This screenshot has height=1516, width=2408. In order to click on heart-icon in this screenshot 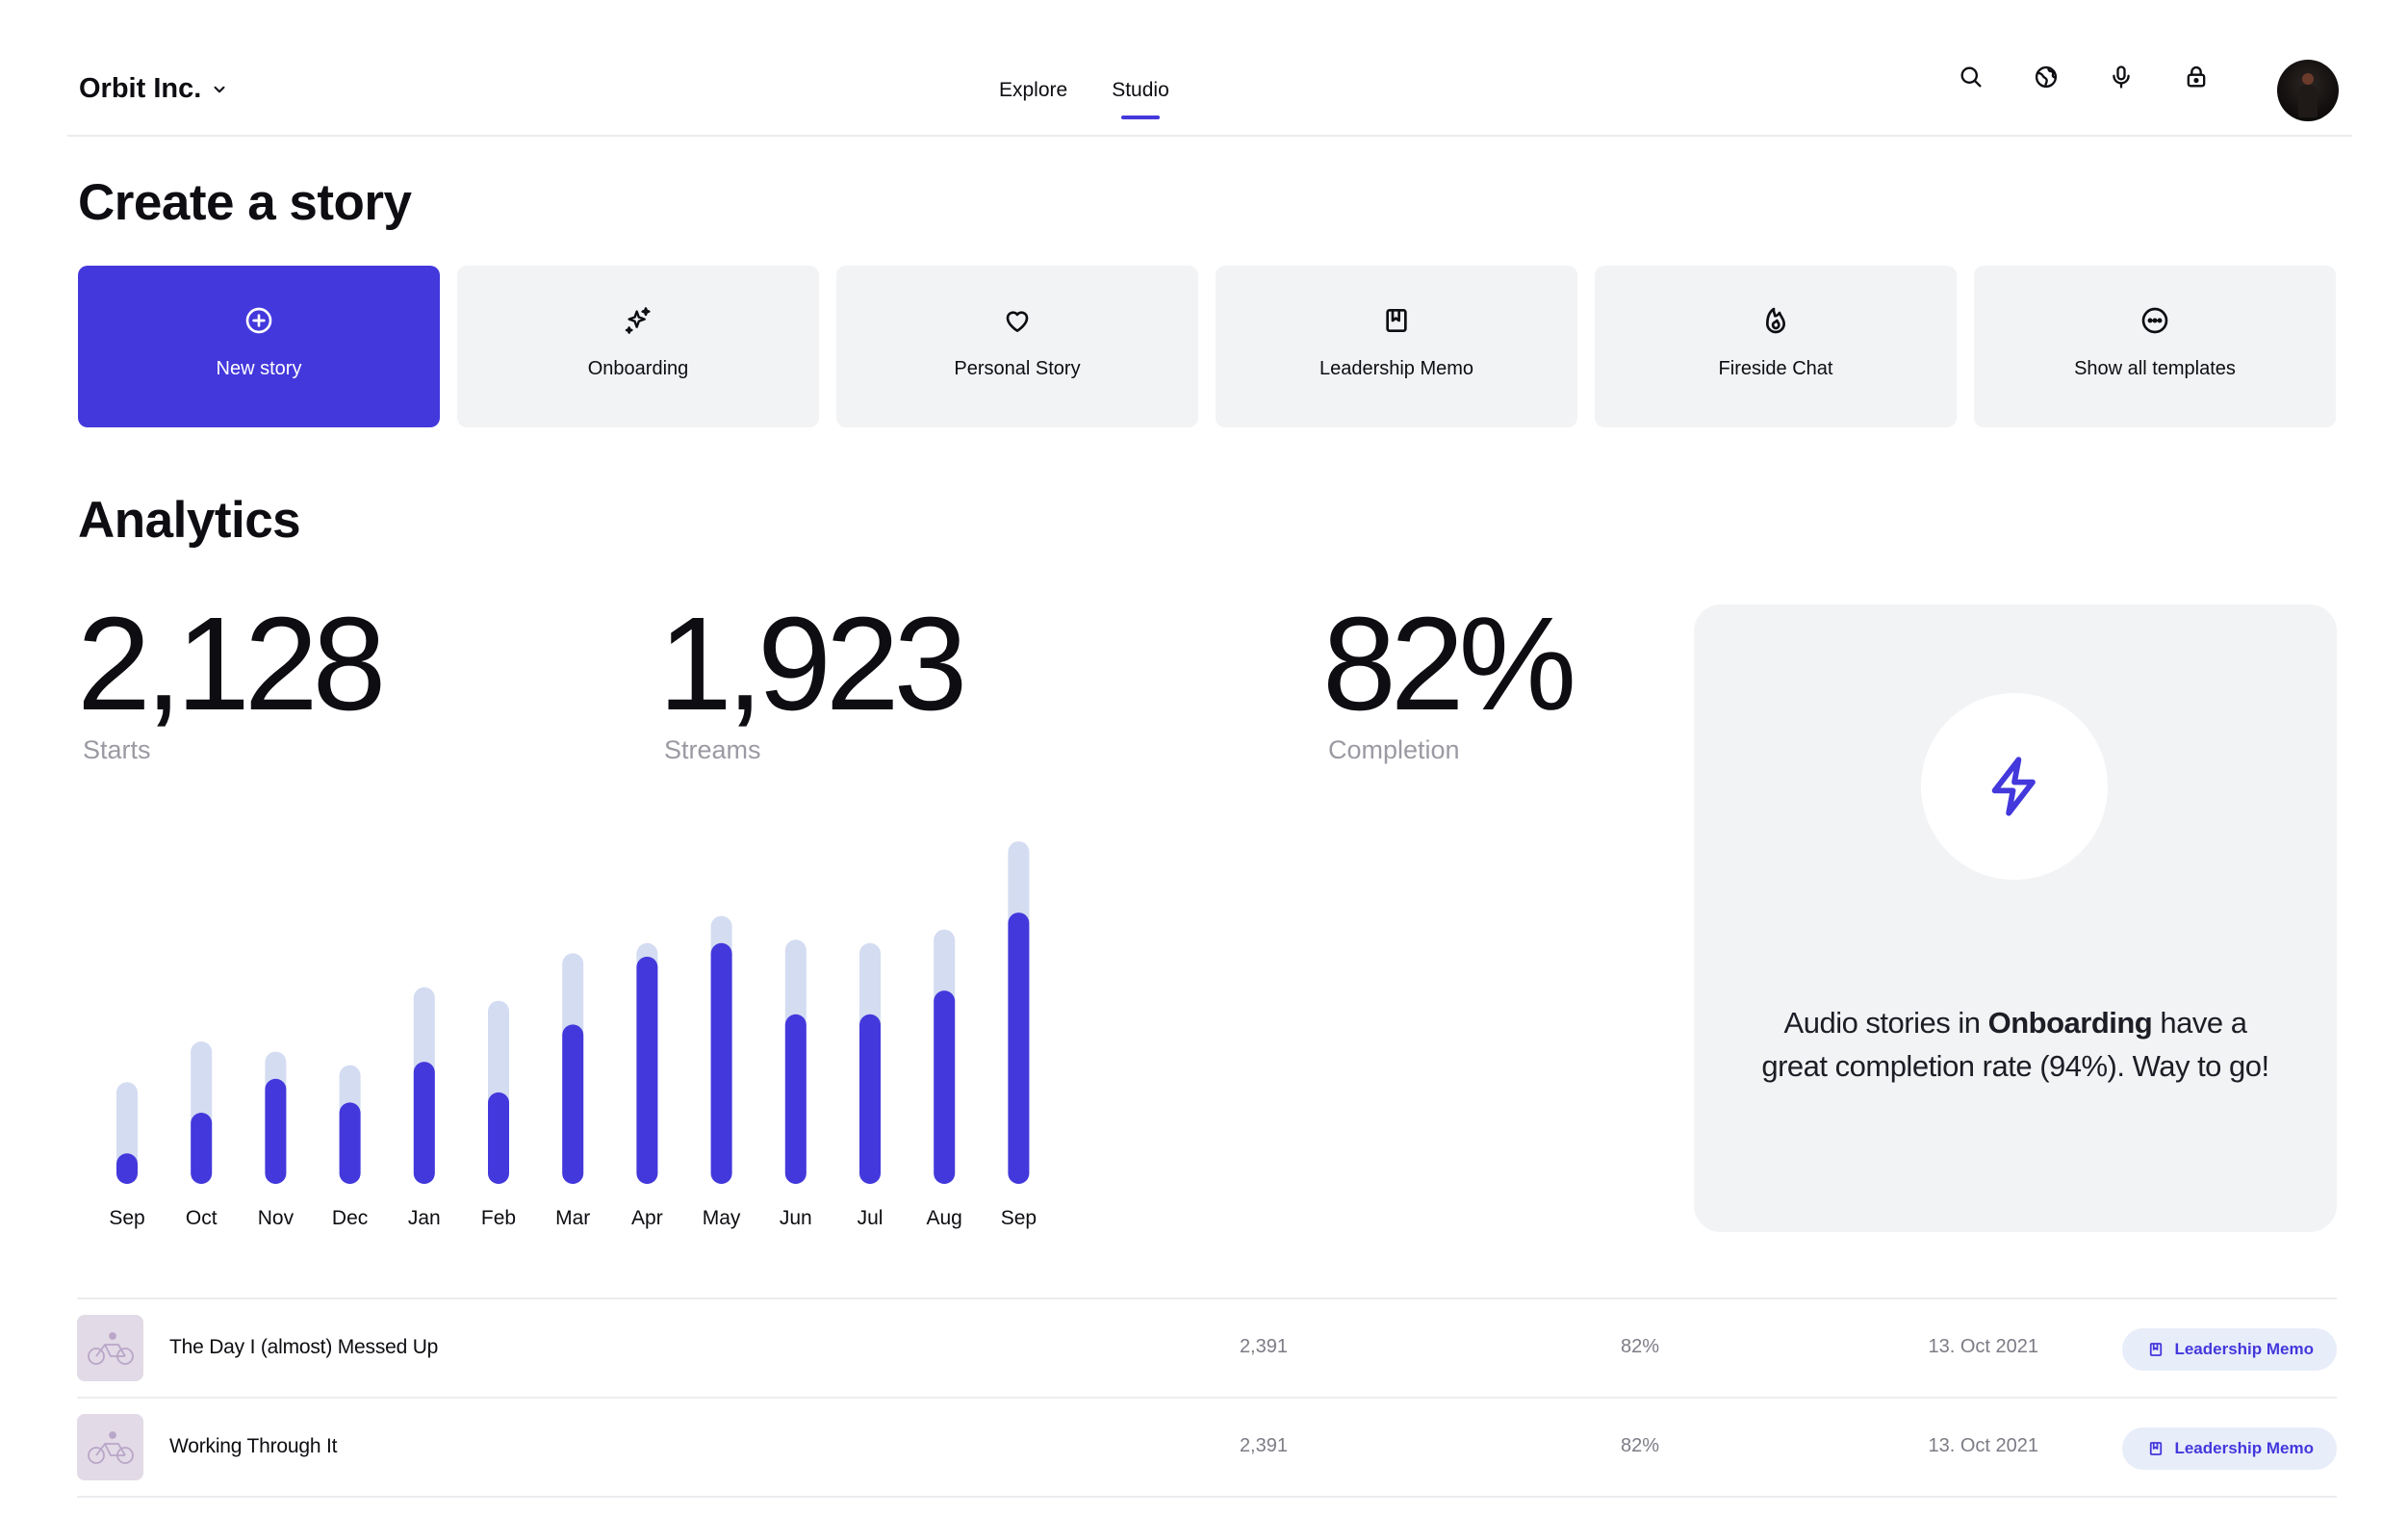, I will do `click(1018, 320)`.